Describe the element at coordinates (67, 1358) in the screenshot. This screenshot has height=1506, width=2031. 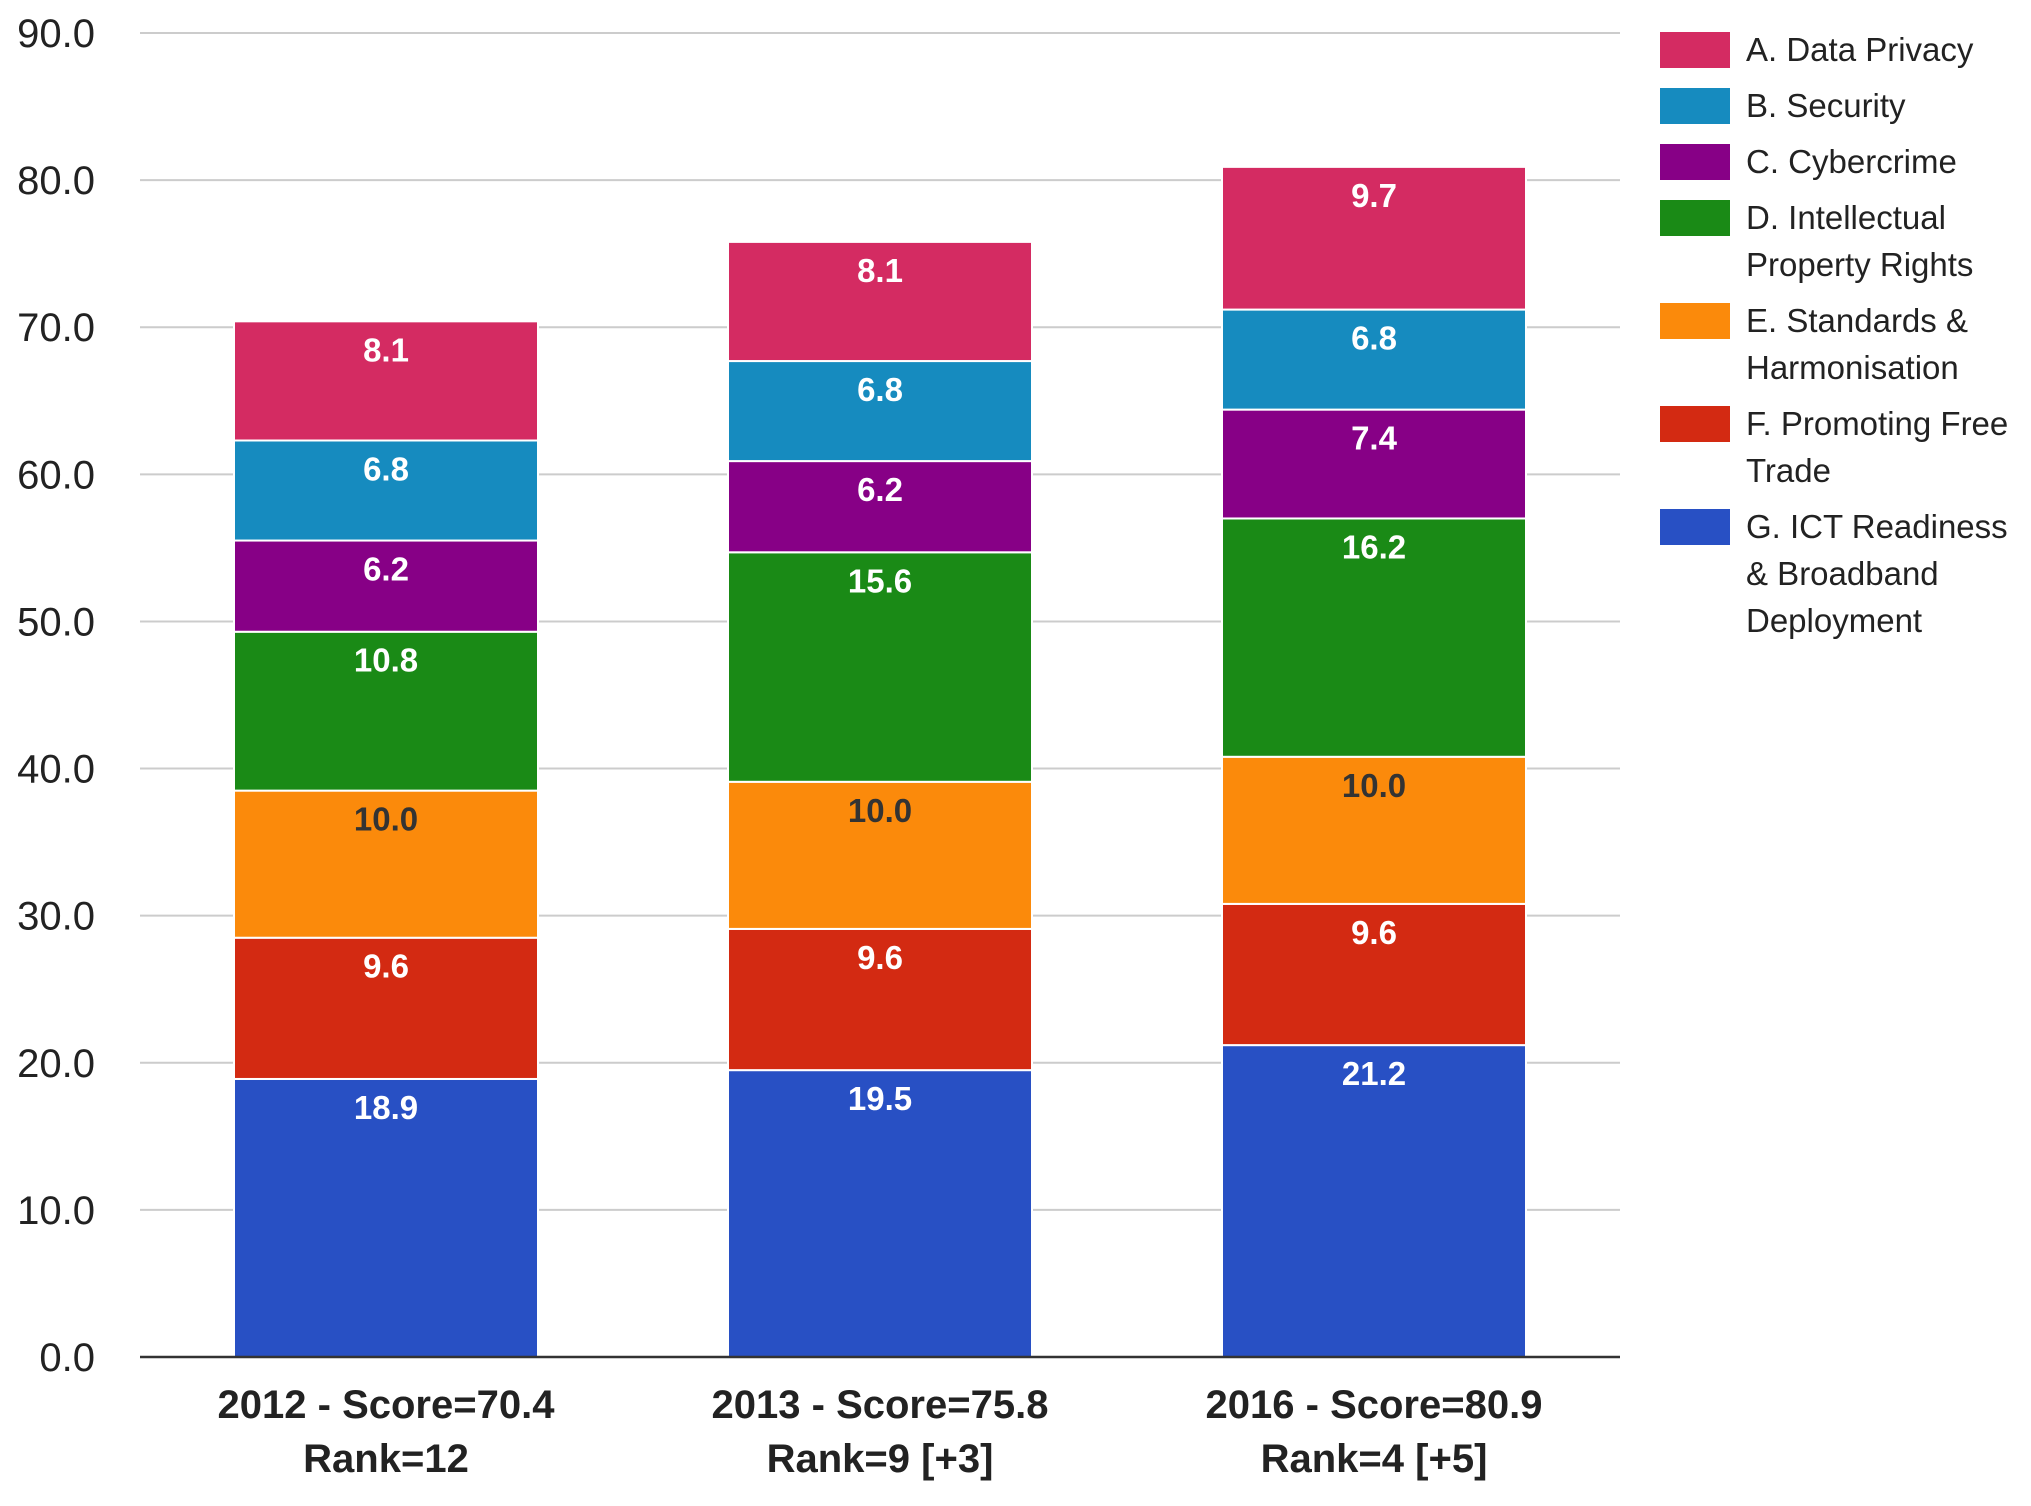
I see `y-tick-label: 0.0` at that location.